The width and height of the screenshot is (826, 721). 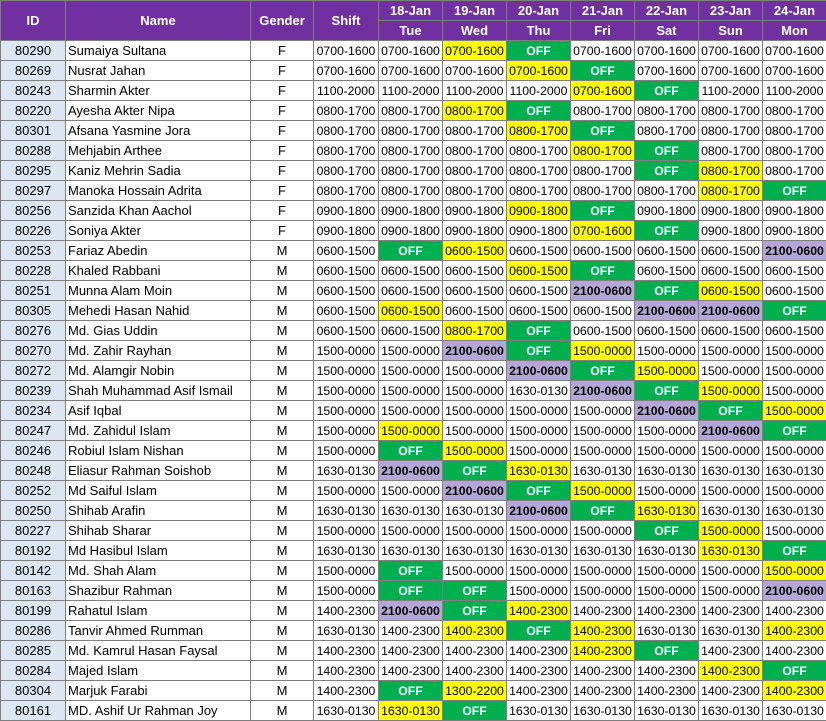 What do you see at coordinates (538, 10) in the screenshot?
I see `header-date: 20-Jan` at bounding box center [538, 10].